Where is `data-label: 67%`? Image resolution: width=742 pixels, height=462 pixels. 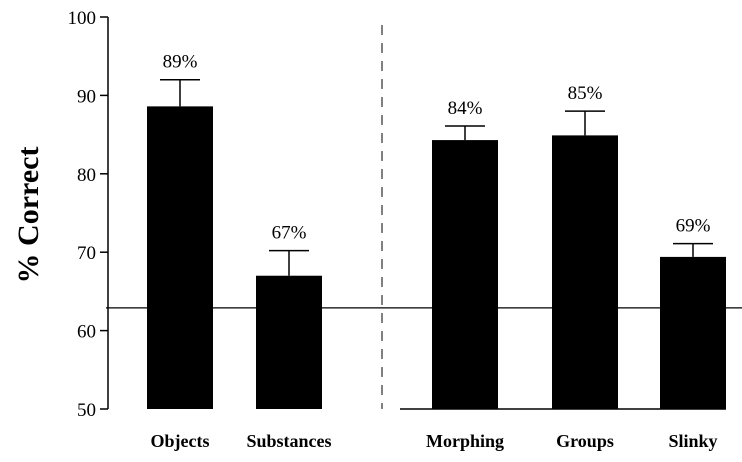
data-label: 67% is located at coordinates (289, 233).